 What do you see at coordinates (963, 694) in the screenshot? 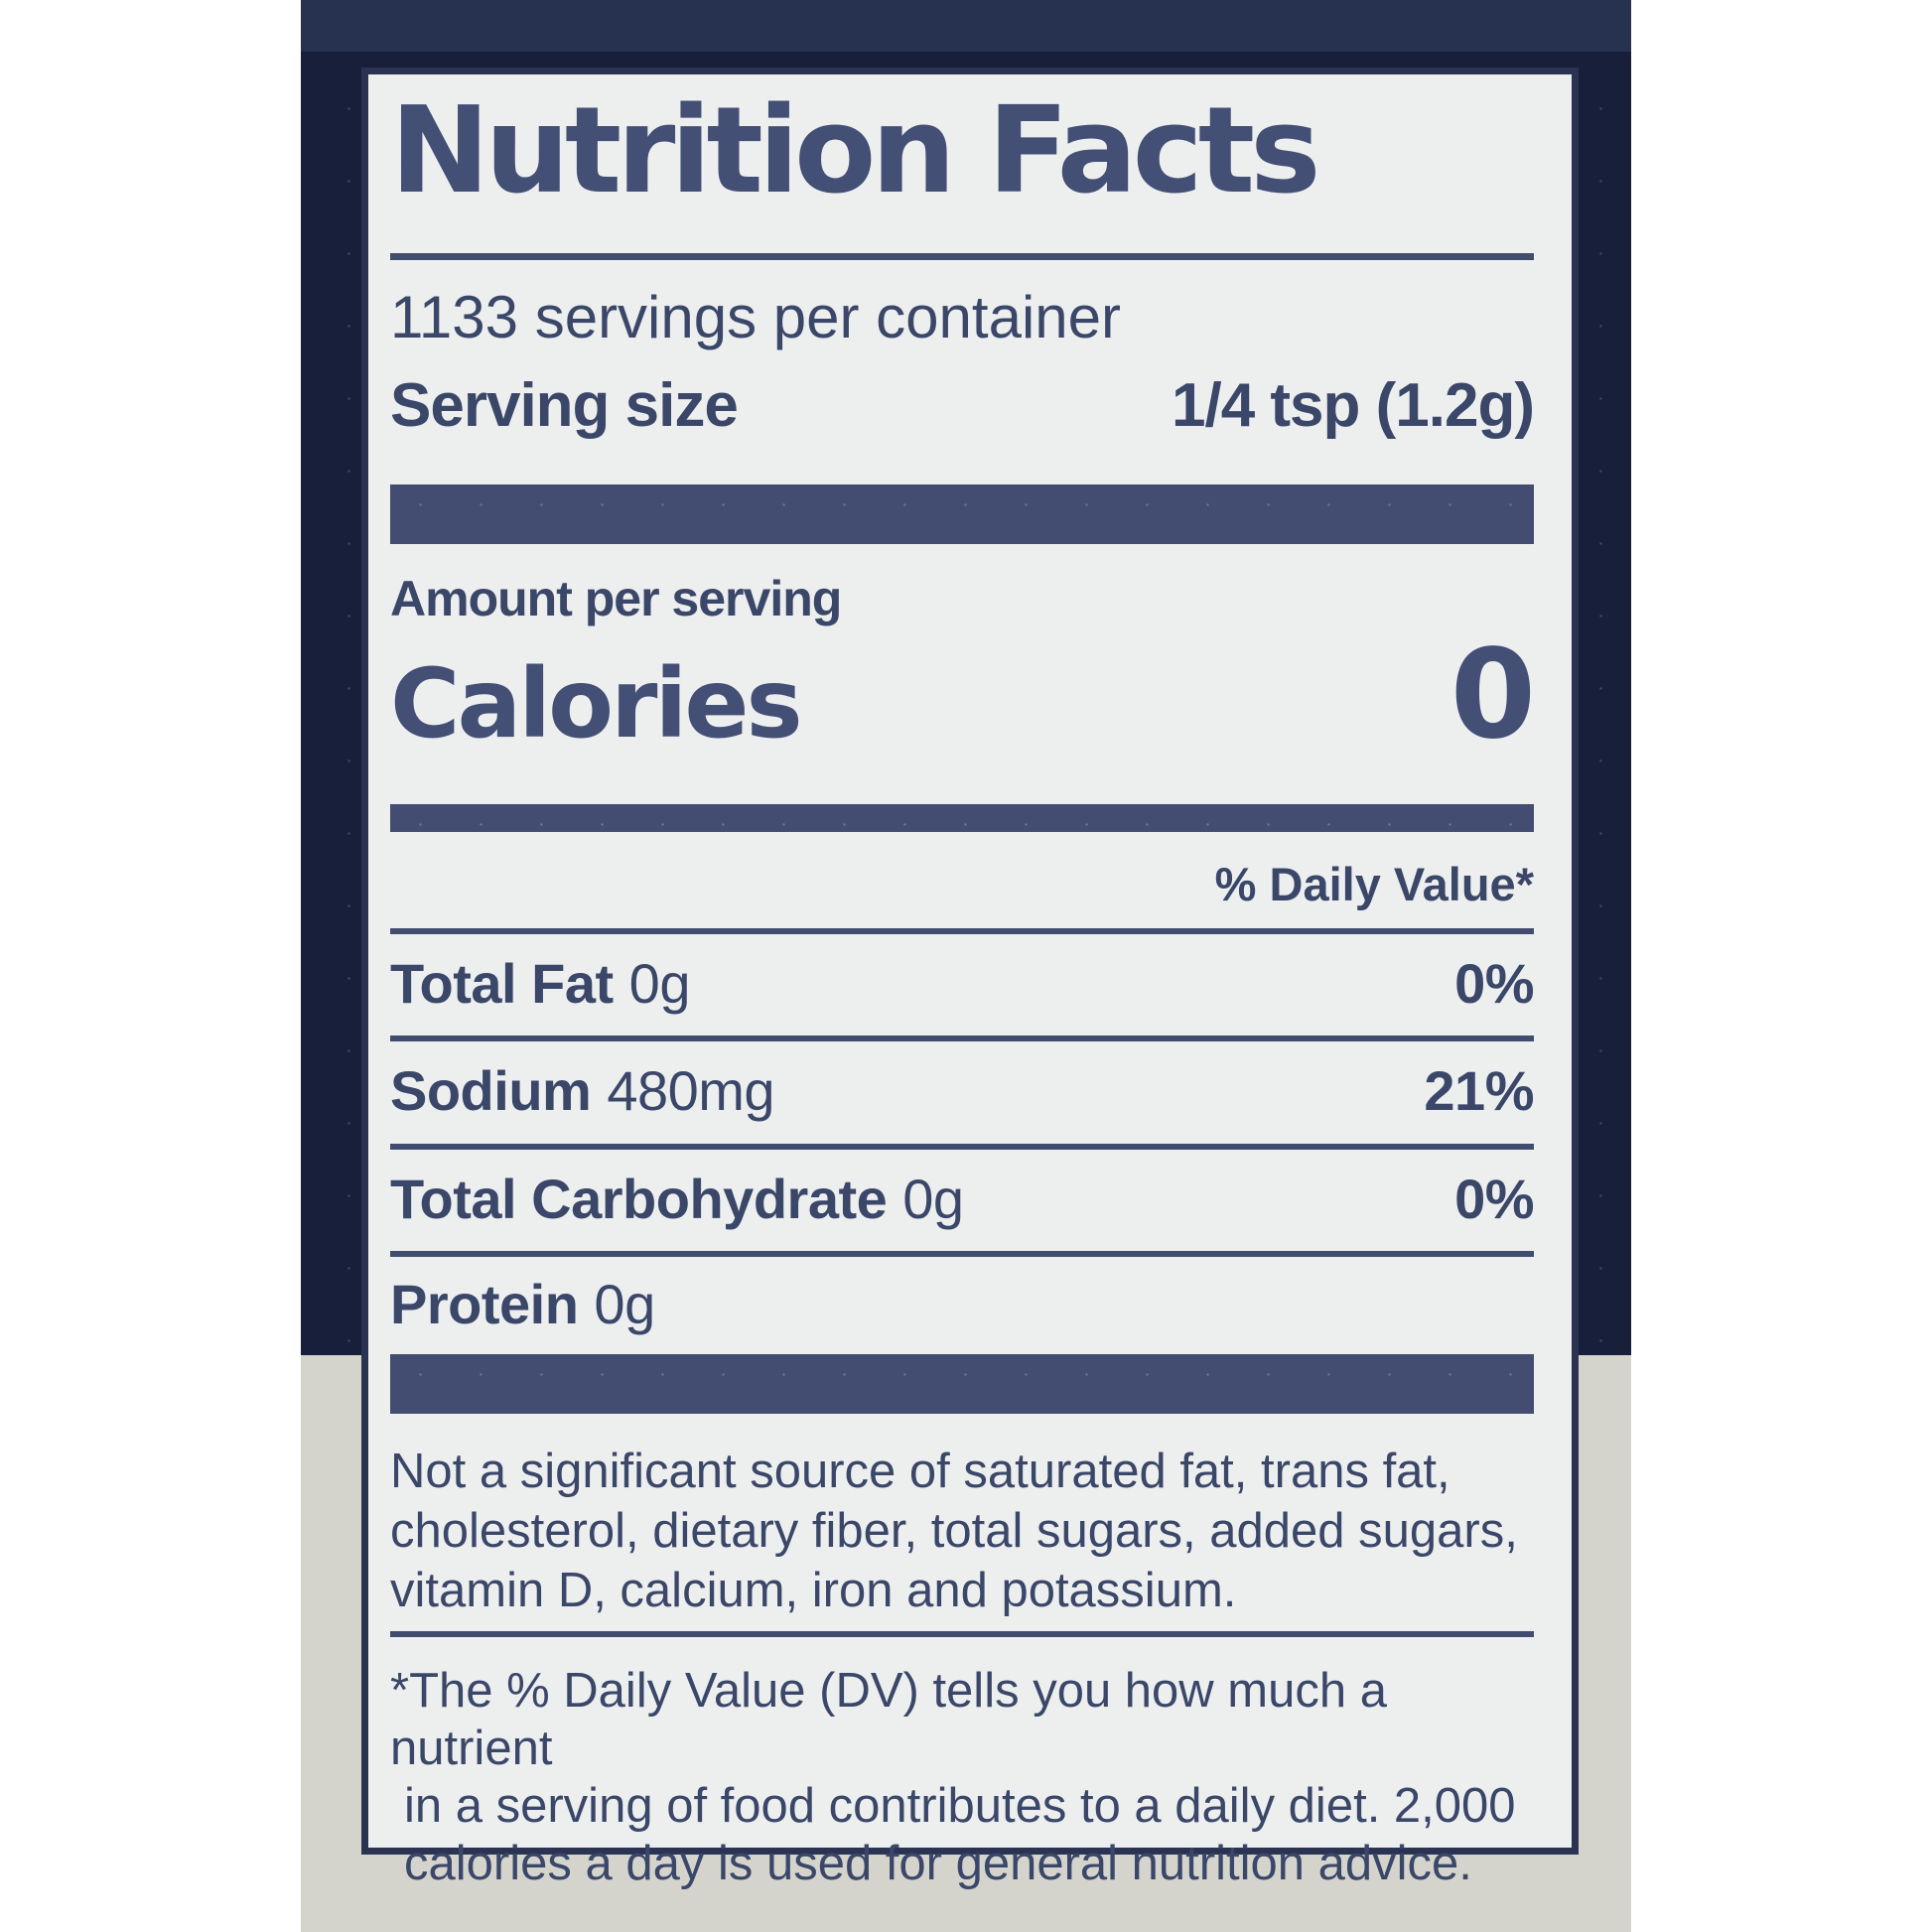
I see `calories-row: Calories 0` at bounding box center [963, 694].